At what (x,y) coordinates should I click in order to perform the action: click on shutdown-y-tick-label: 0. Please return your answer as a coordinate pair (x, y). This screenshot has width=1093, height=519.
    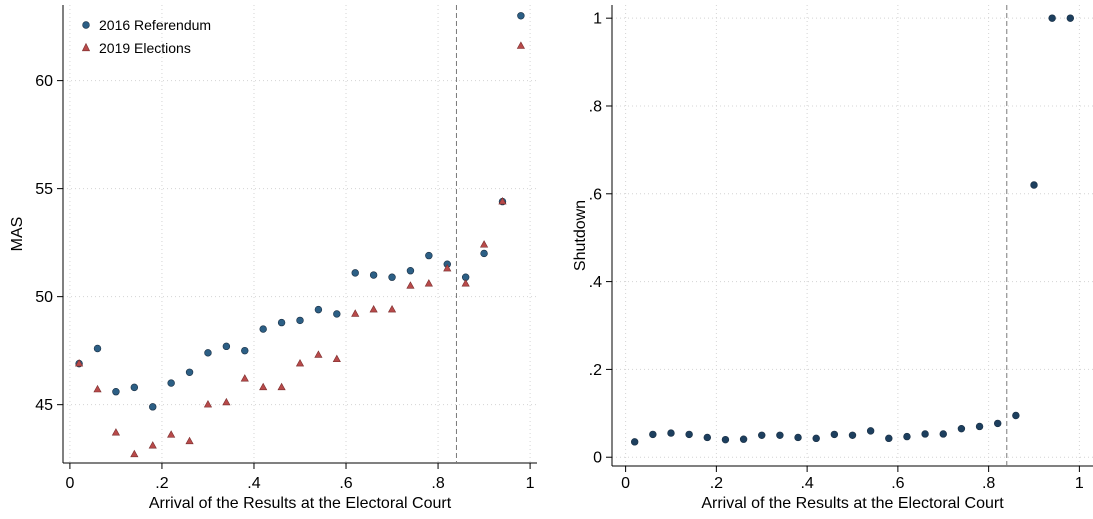
    Looking at the image, I should click on (597, 458).